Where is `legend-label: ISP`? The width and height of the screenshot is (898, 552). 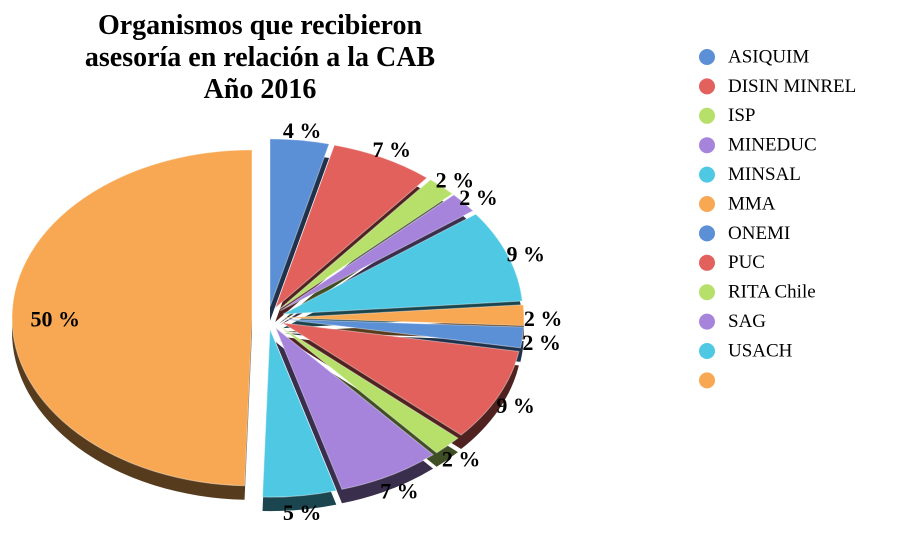 legend-label: ISP is located at coordinates (741, 115).